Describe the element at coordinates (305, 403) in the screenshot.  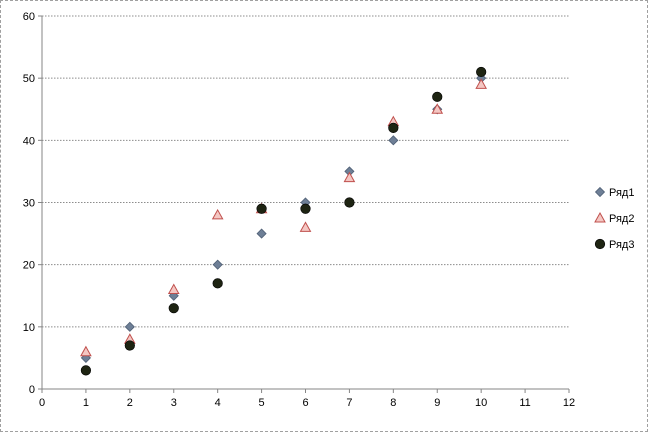
I see `x-tick-label: 6` at that location.